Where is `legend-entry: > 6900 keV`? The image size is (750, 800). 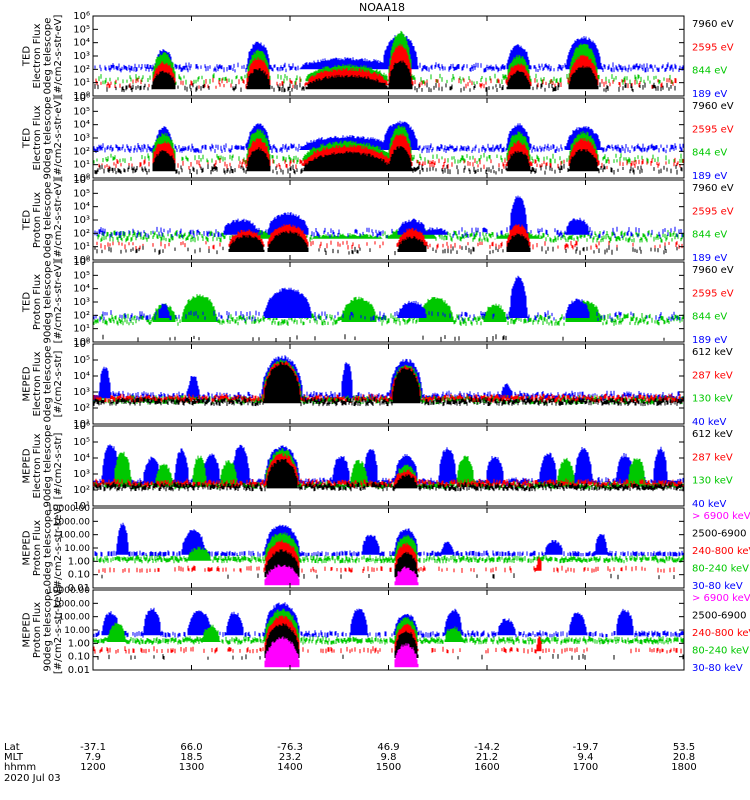
legend-entry: > 6900 keV is located at coordinates (721, 598).